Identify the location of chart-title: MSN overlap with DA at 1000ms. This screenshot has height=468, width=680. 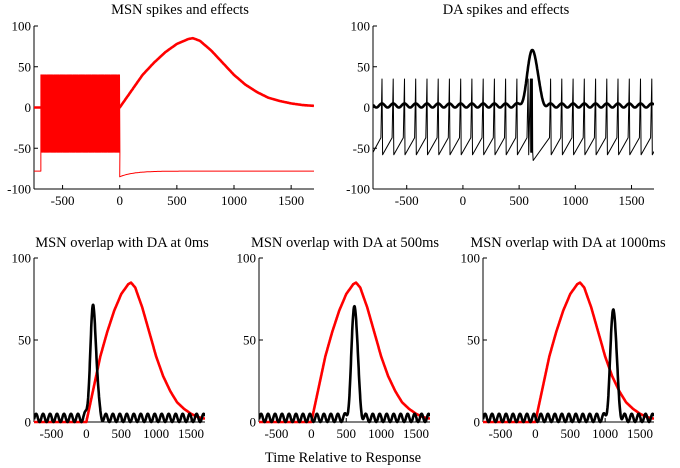
(568, 243).